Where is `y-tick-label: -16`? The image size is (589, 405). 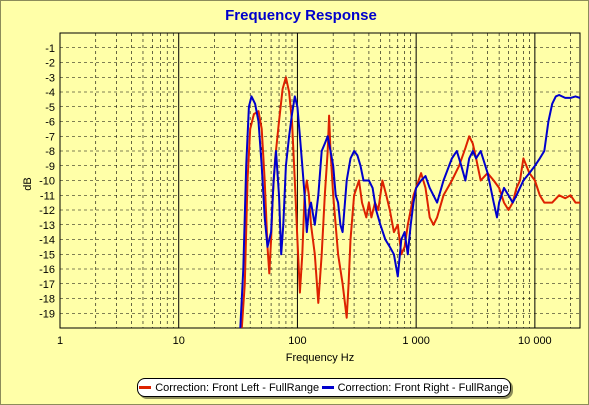 y-tick-label: -16 is located at coordinates (47, 270).